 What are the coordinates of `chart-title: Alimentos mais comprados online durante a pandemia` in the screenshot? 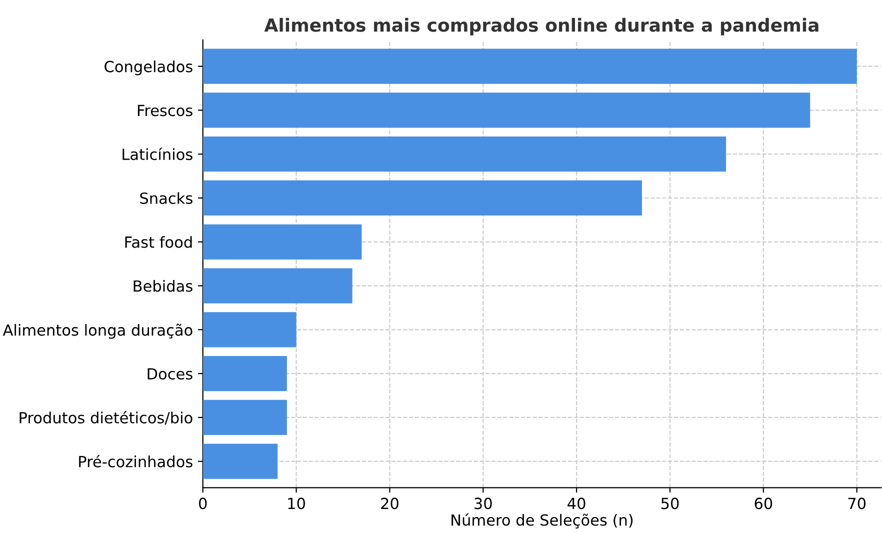 It's located at (541, 27).